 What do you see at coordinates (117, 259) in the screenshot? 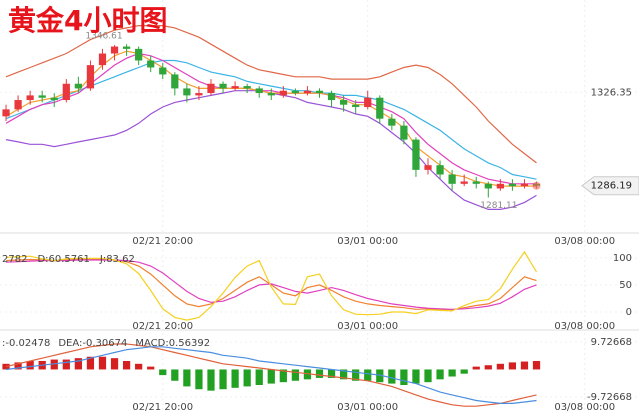
I see `legend-entry: J:83.62` at bounding box center [117, 259].